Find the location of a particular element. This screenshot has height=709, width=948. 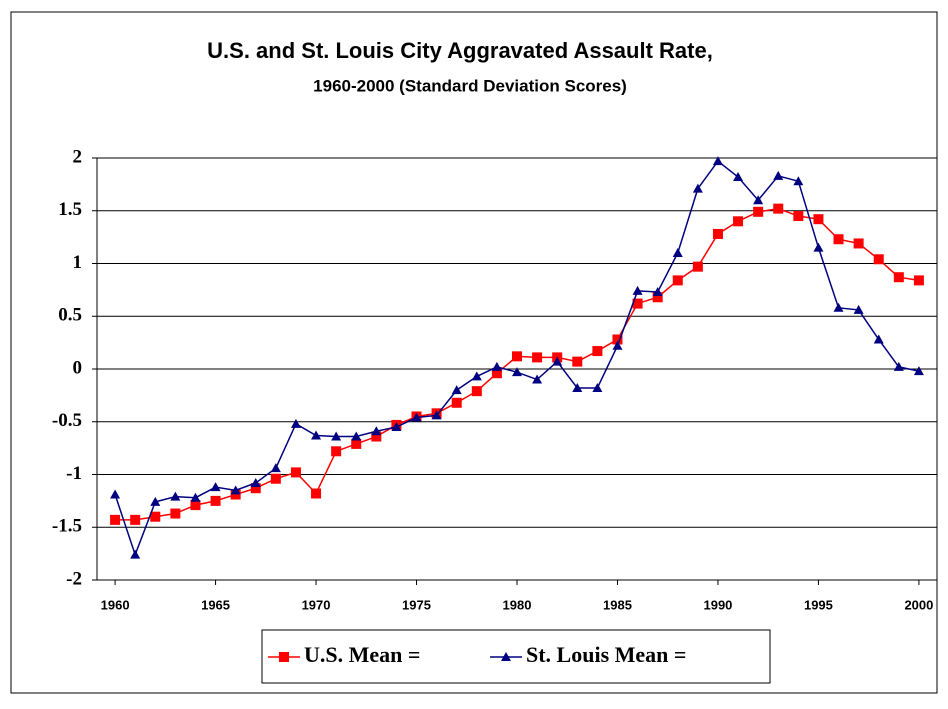

x-tick-label: 1965 is located at coordinates (215, 604).